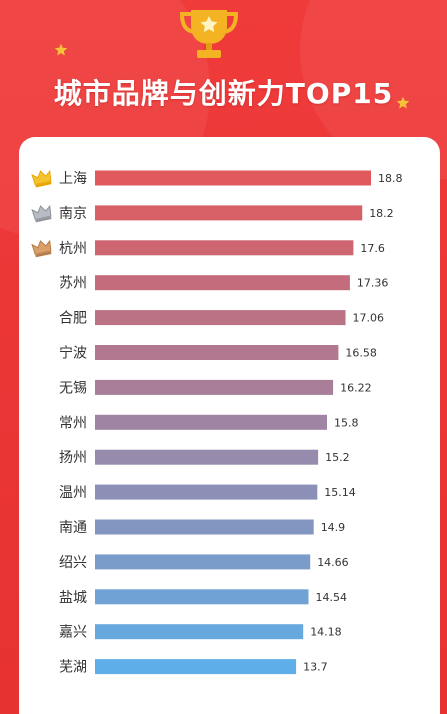  Describe the element at coordinates (73, 353) in the screenshot. I see `category-label: 宁波` at that location.